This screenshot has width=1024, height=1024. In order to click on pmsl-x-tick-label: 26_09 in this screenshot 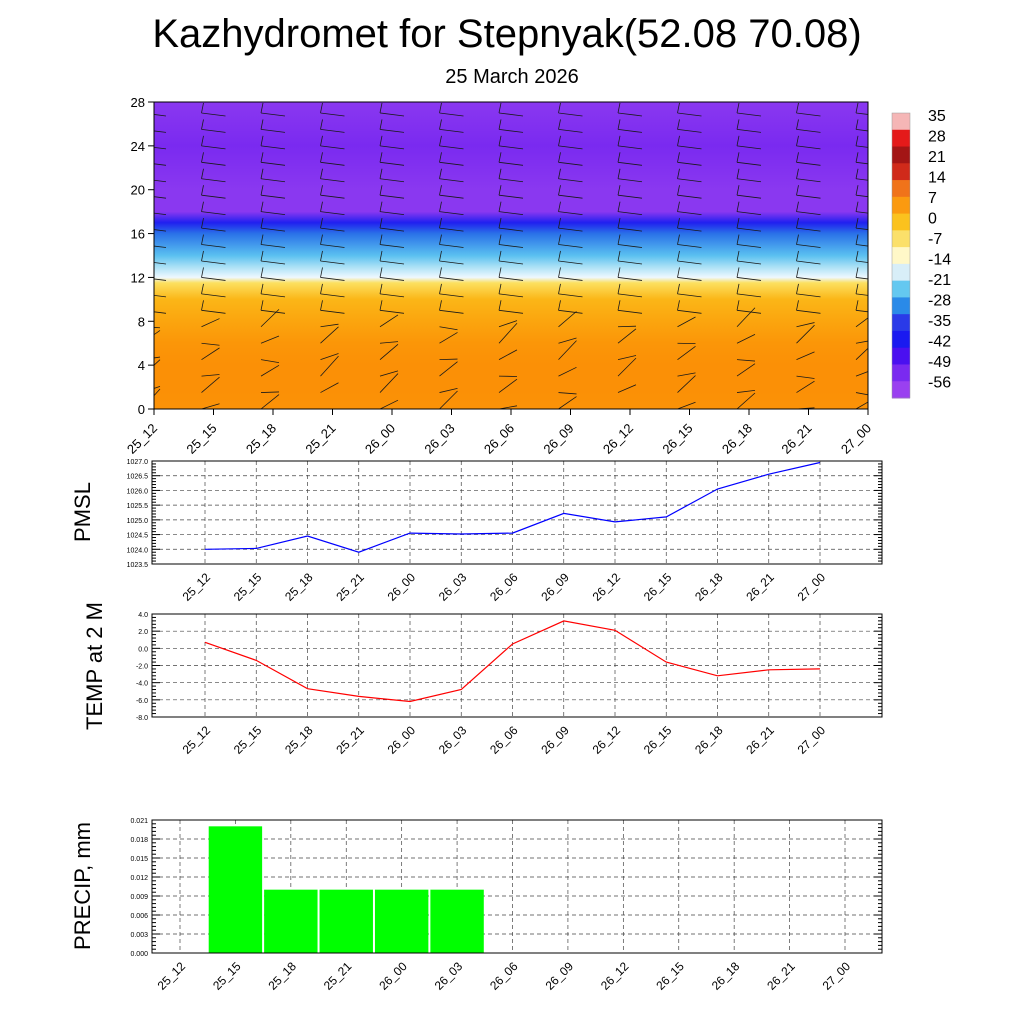, I will do `click(555, 587)`.